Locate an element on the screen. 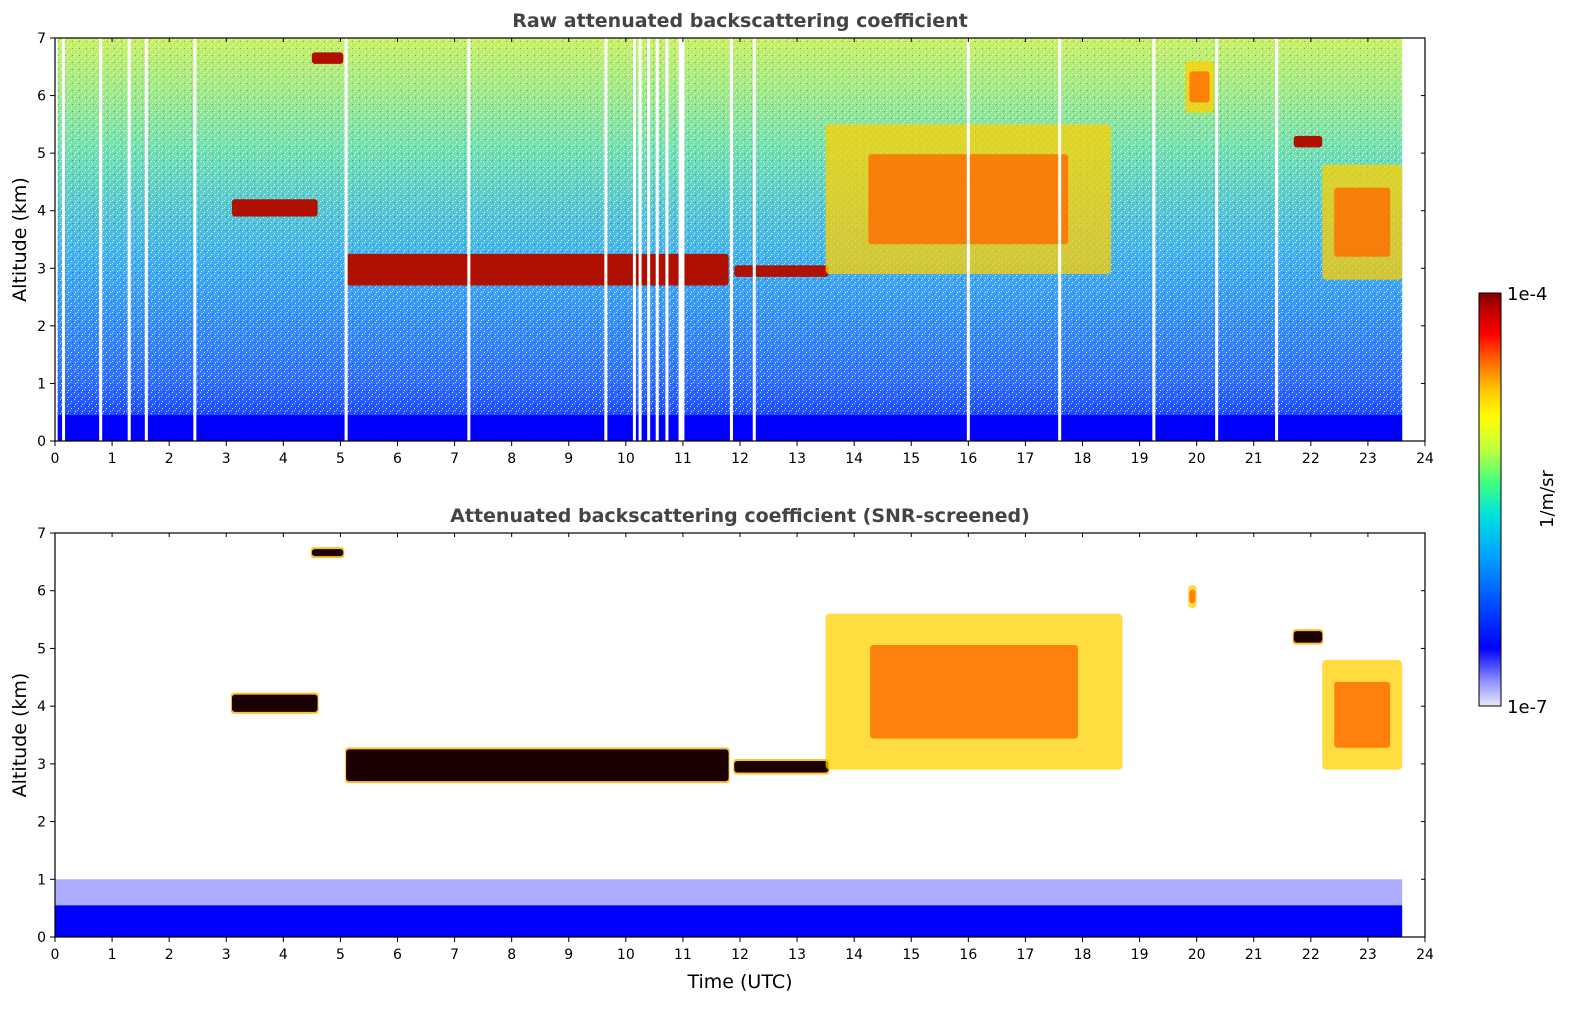  y-tick-label: 4 is located at coordinates (41, 707).